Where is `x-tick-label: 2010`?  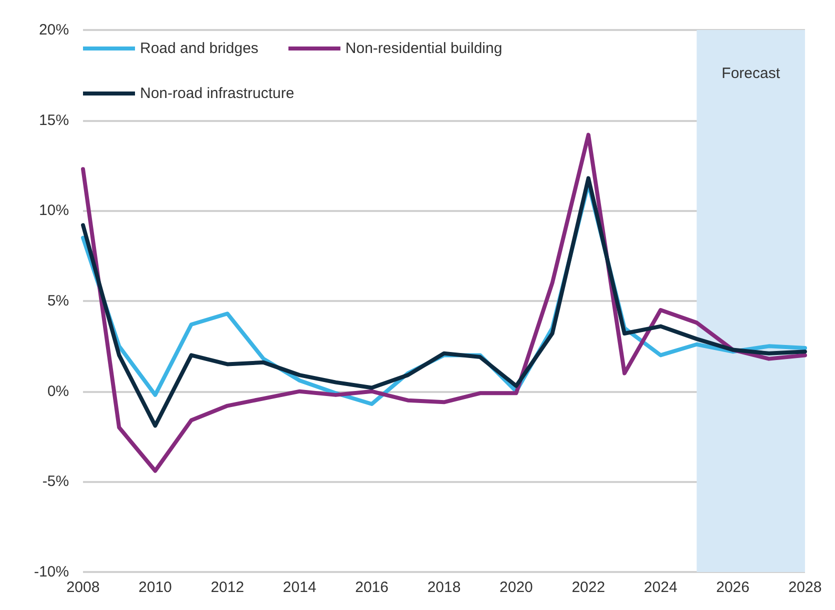
x-tick-label: 2010 is located at coordinates (155, 587).